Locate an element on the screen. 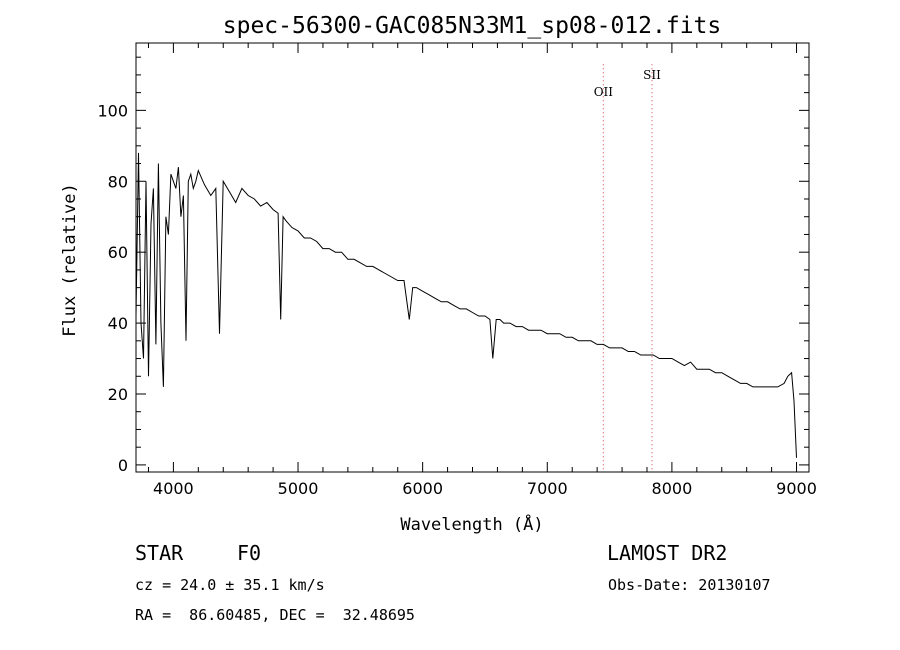  object-subclass: F0 is located at coordinates (249, 553).